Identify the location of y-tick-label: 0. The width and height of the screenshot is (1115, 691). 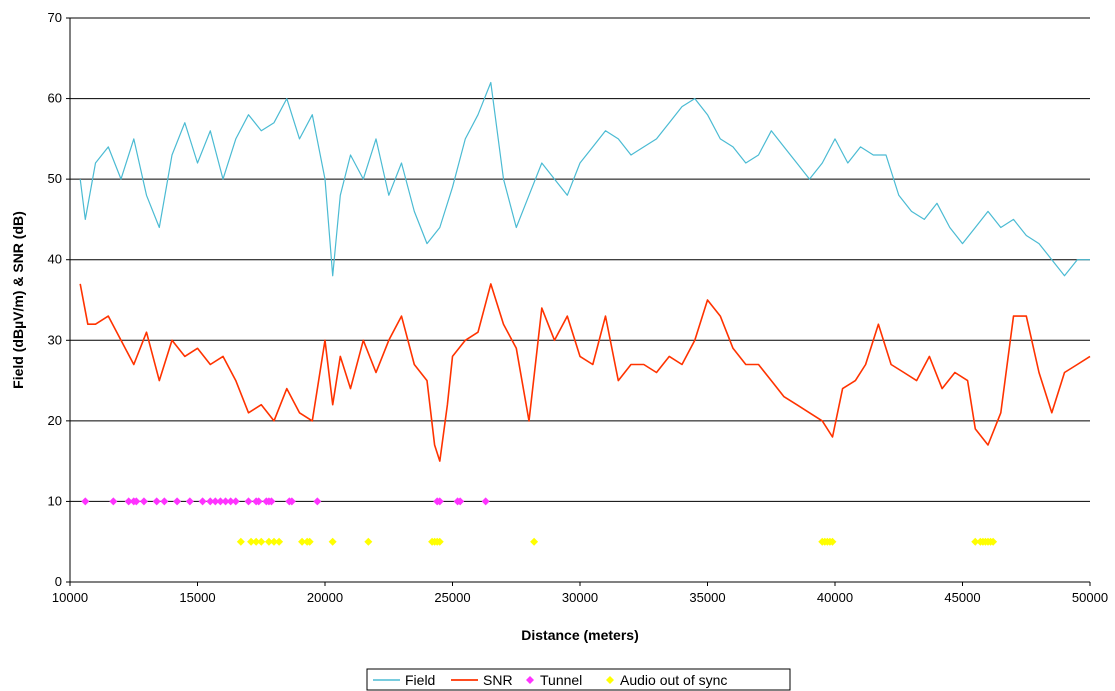
(58, 581).